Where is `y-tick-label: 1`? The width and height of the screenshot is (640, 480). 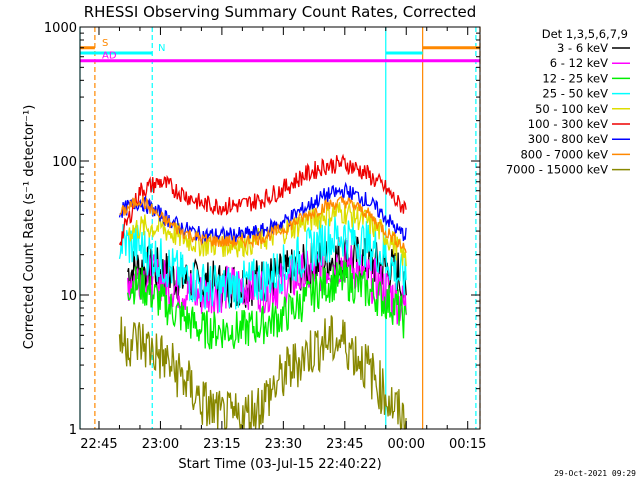 y-tick-label: 1 is located at coordinates (73, 430).